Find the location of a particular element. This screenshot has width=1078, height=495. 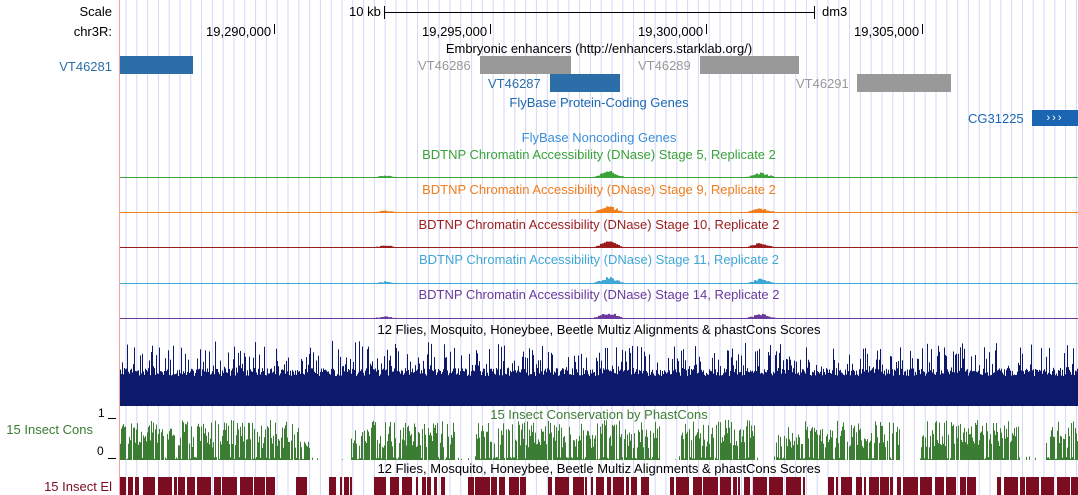

flybase-noncoding-track-title: FlyBase Noncoding Genes is located at coordinates (599, 137).